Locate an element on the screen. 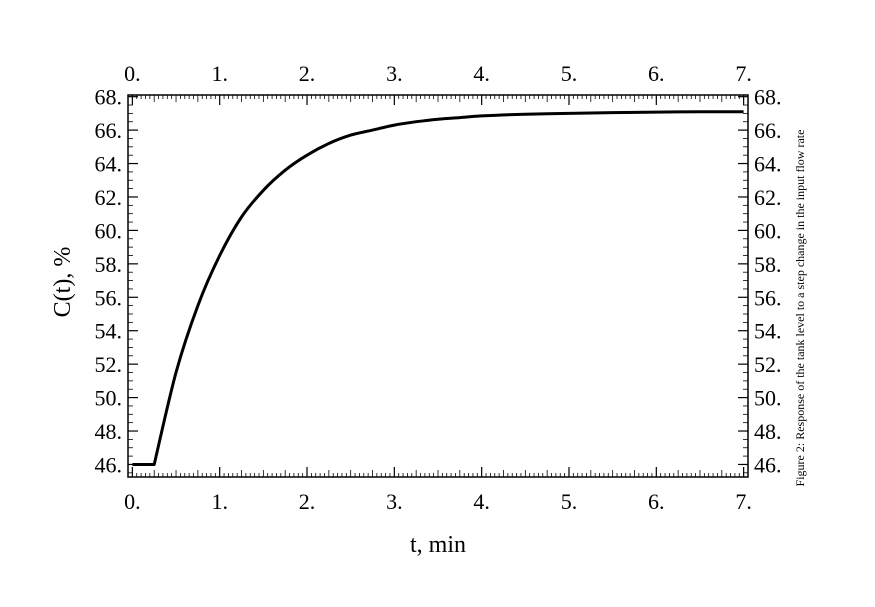 The width and height of the screenshot is (875, 607). x-tick-label-top: 3. is located at coordinates (394, 73).